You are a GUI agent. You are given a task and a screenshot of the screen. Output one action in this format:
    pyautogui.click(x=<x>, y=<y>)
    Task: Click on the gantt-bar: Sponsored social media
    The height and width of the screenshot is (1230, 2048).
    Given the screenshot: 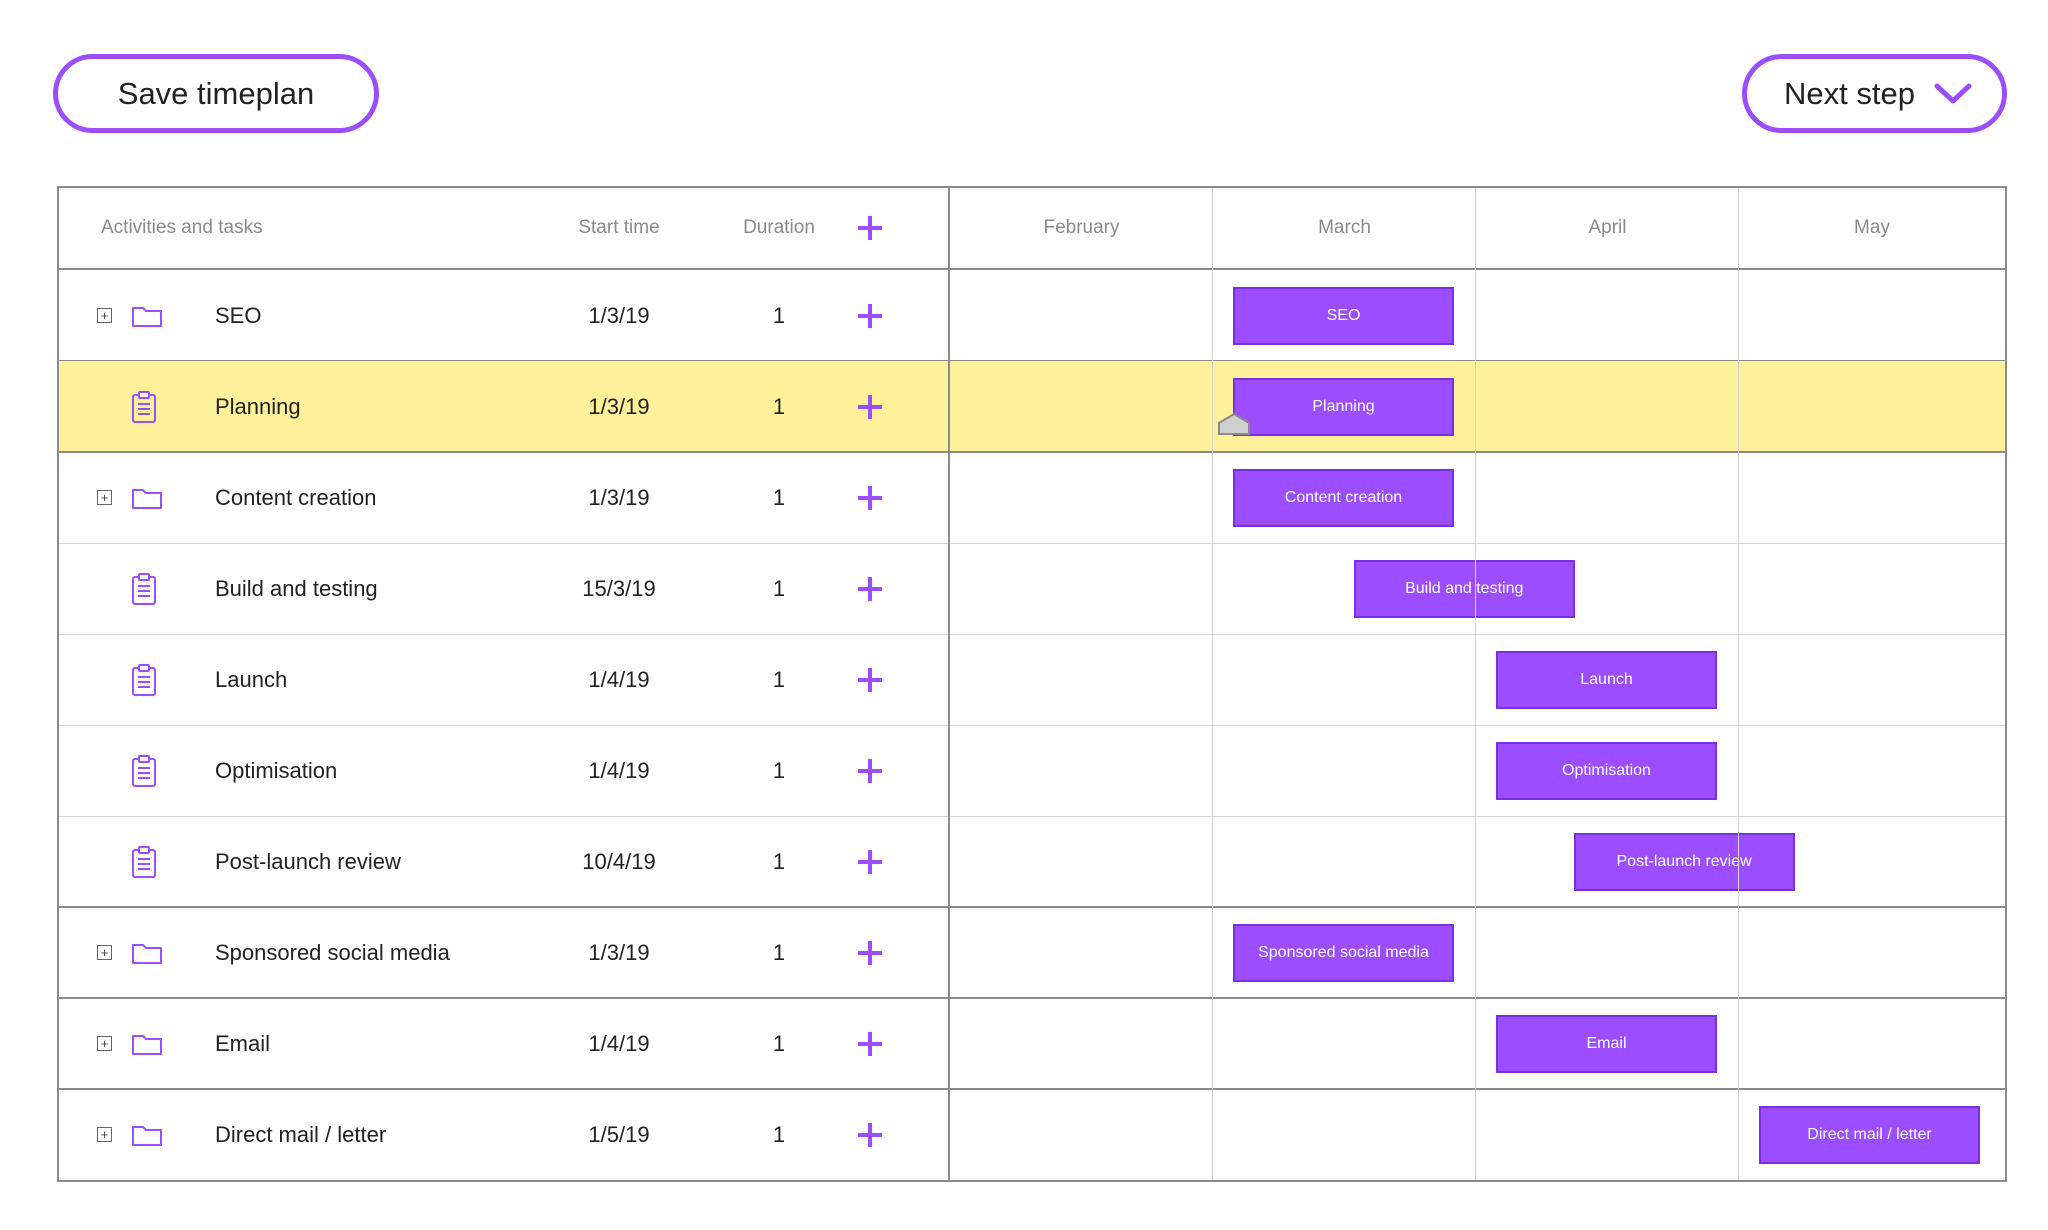 What is the action you would take?
    pyautogui.click(x=1343, y=952)
    